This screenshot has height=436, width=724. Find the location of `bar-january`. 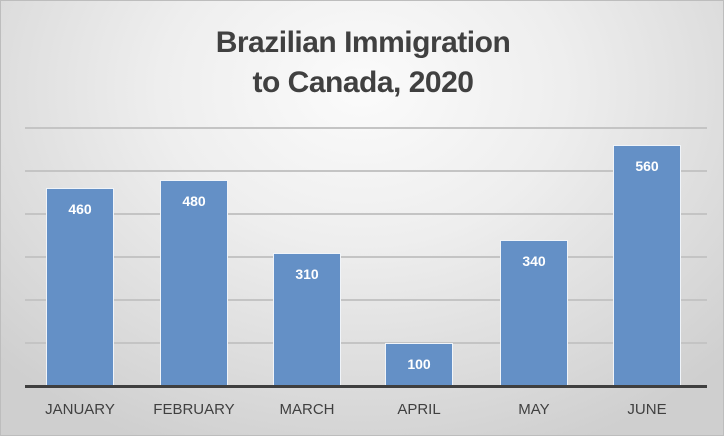

bar-january is located at coordinates (80, 287).